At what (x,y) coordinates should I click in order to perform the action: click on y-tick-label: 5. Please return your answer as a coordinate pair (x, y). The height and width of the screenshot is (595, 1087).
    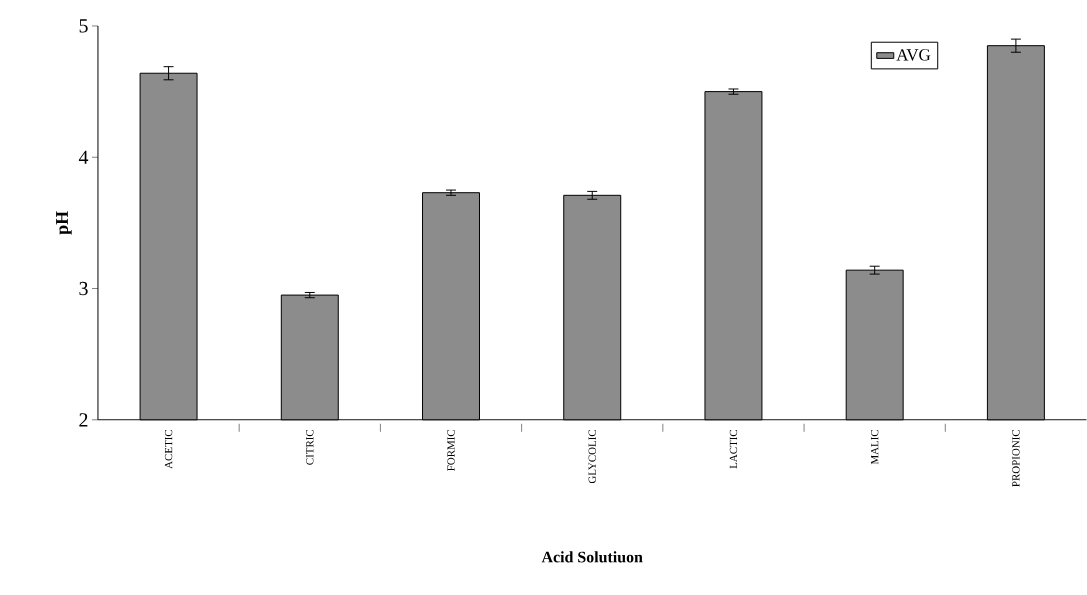
    Looking at the image, I should click on (83, 26).